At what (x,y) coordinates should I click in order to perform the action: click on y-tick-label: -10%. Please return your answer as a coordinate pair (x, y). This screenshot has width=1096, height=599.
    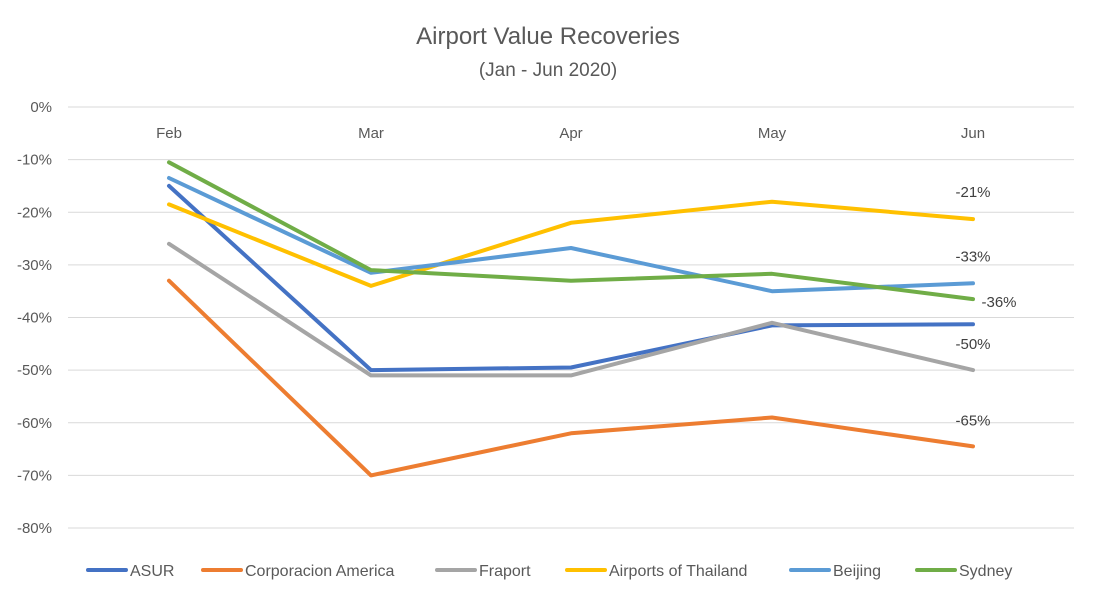
    Looking at the image, I should click on (34, 160).